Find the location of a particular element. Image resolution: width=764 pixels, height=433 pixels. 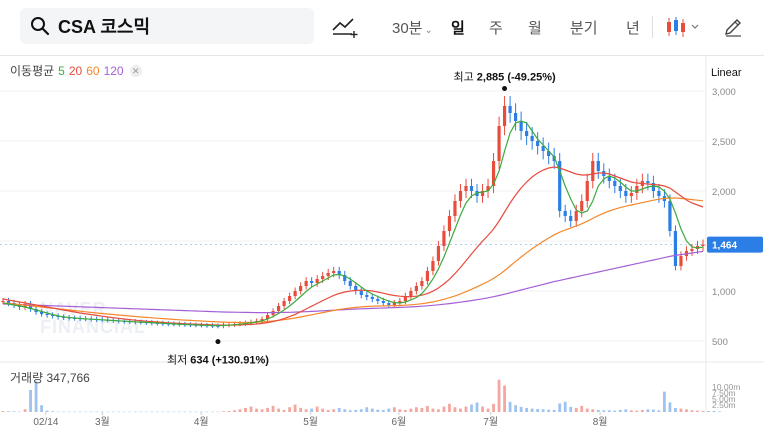

scale-toggle: Linear is located at coordinates (726, 73).